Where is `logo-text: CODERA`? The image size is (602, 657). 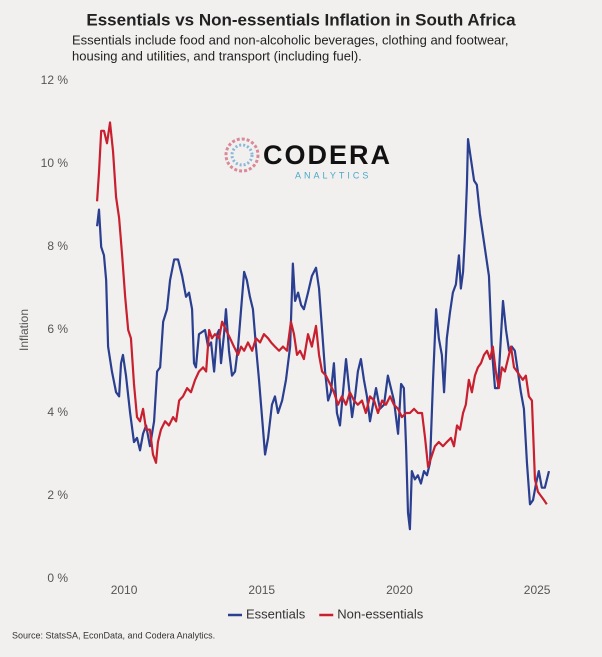 logo-text: CODERA is located at coordinates (327, 155).